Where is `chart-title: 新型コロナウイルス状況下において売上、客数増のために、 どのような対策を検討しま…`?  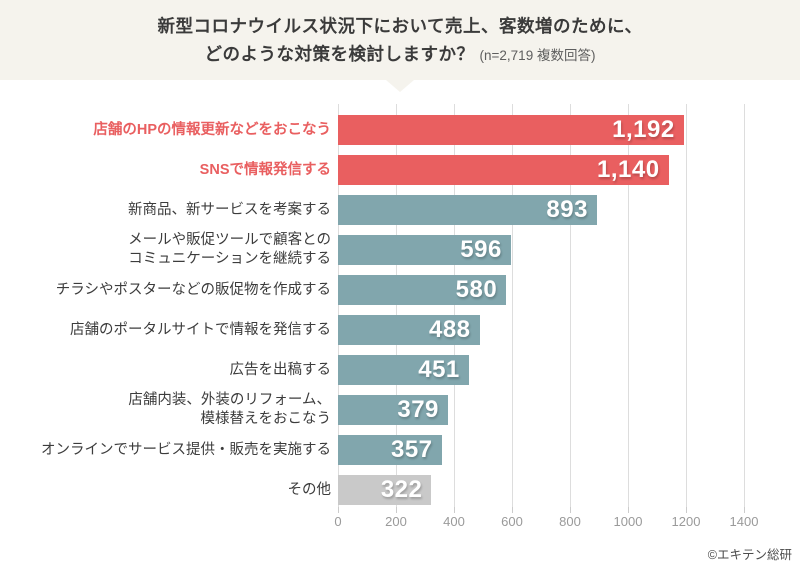
chart-title: 新型コロナウイルス状況下において売上、客数増のために、 どのような対策を検討しま… is located at coordinates (400, 40).